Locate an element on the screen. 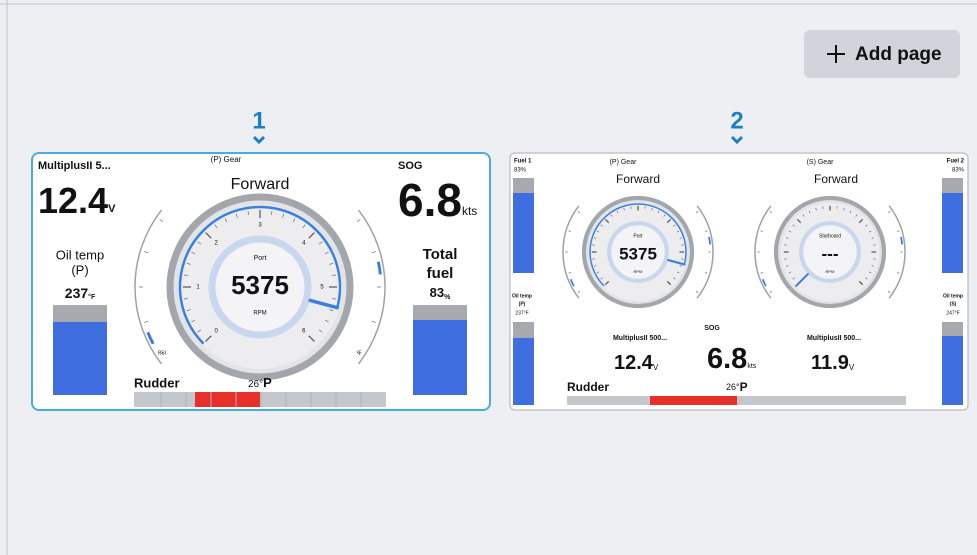 Image resolution: width=977 pixels, height=555 pixels. scale-label: 5 is located at coordinates (322, 288).